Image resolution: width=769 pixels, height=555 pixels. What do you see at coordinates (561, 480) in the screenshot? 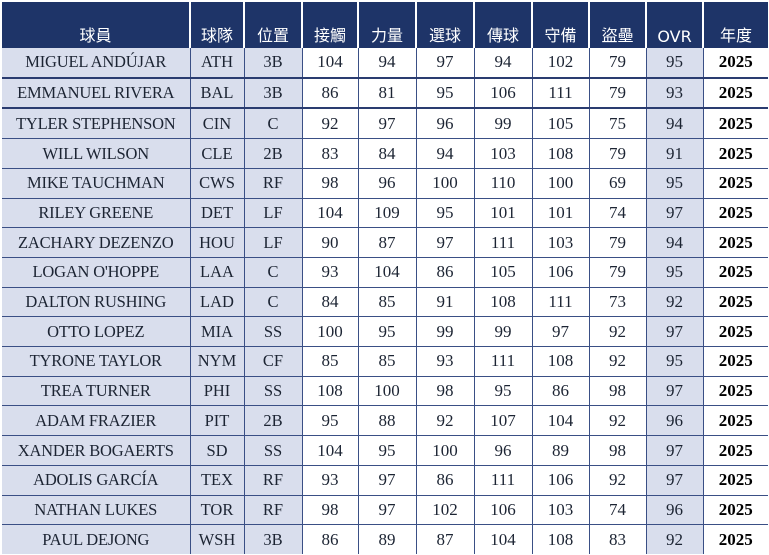
I see `fielding-cell: 106` at bounding box center [561, 480].